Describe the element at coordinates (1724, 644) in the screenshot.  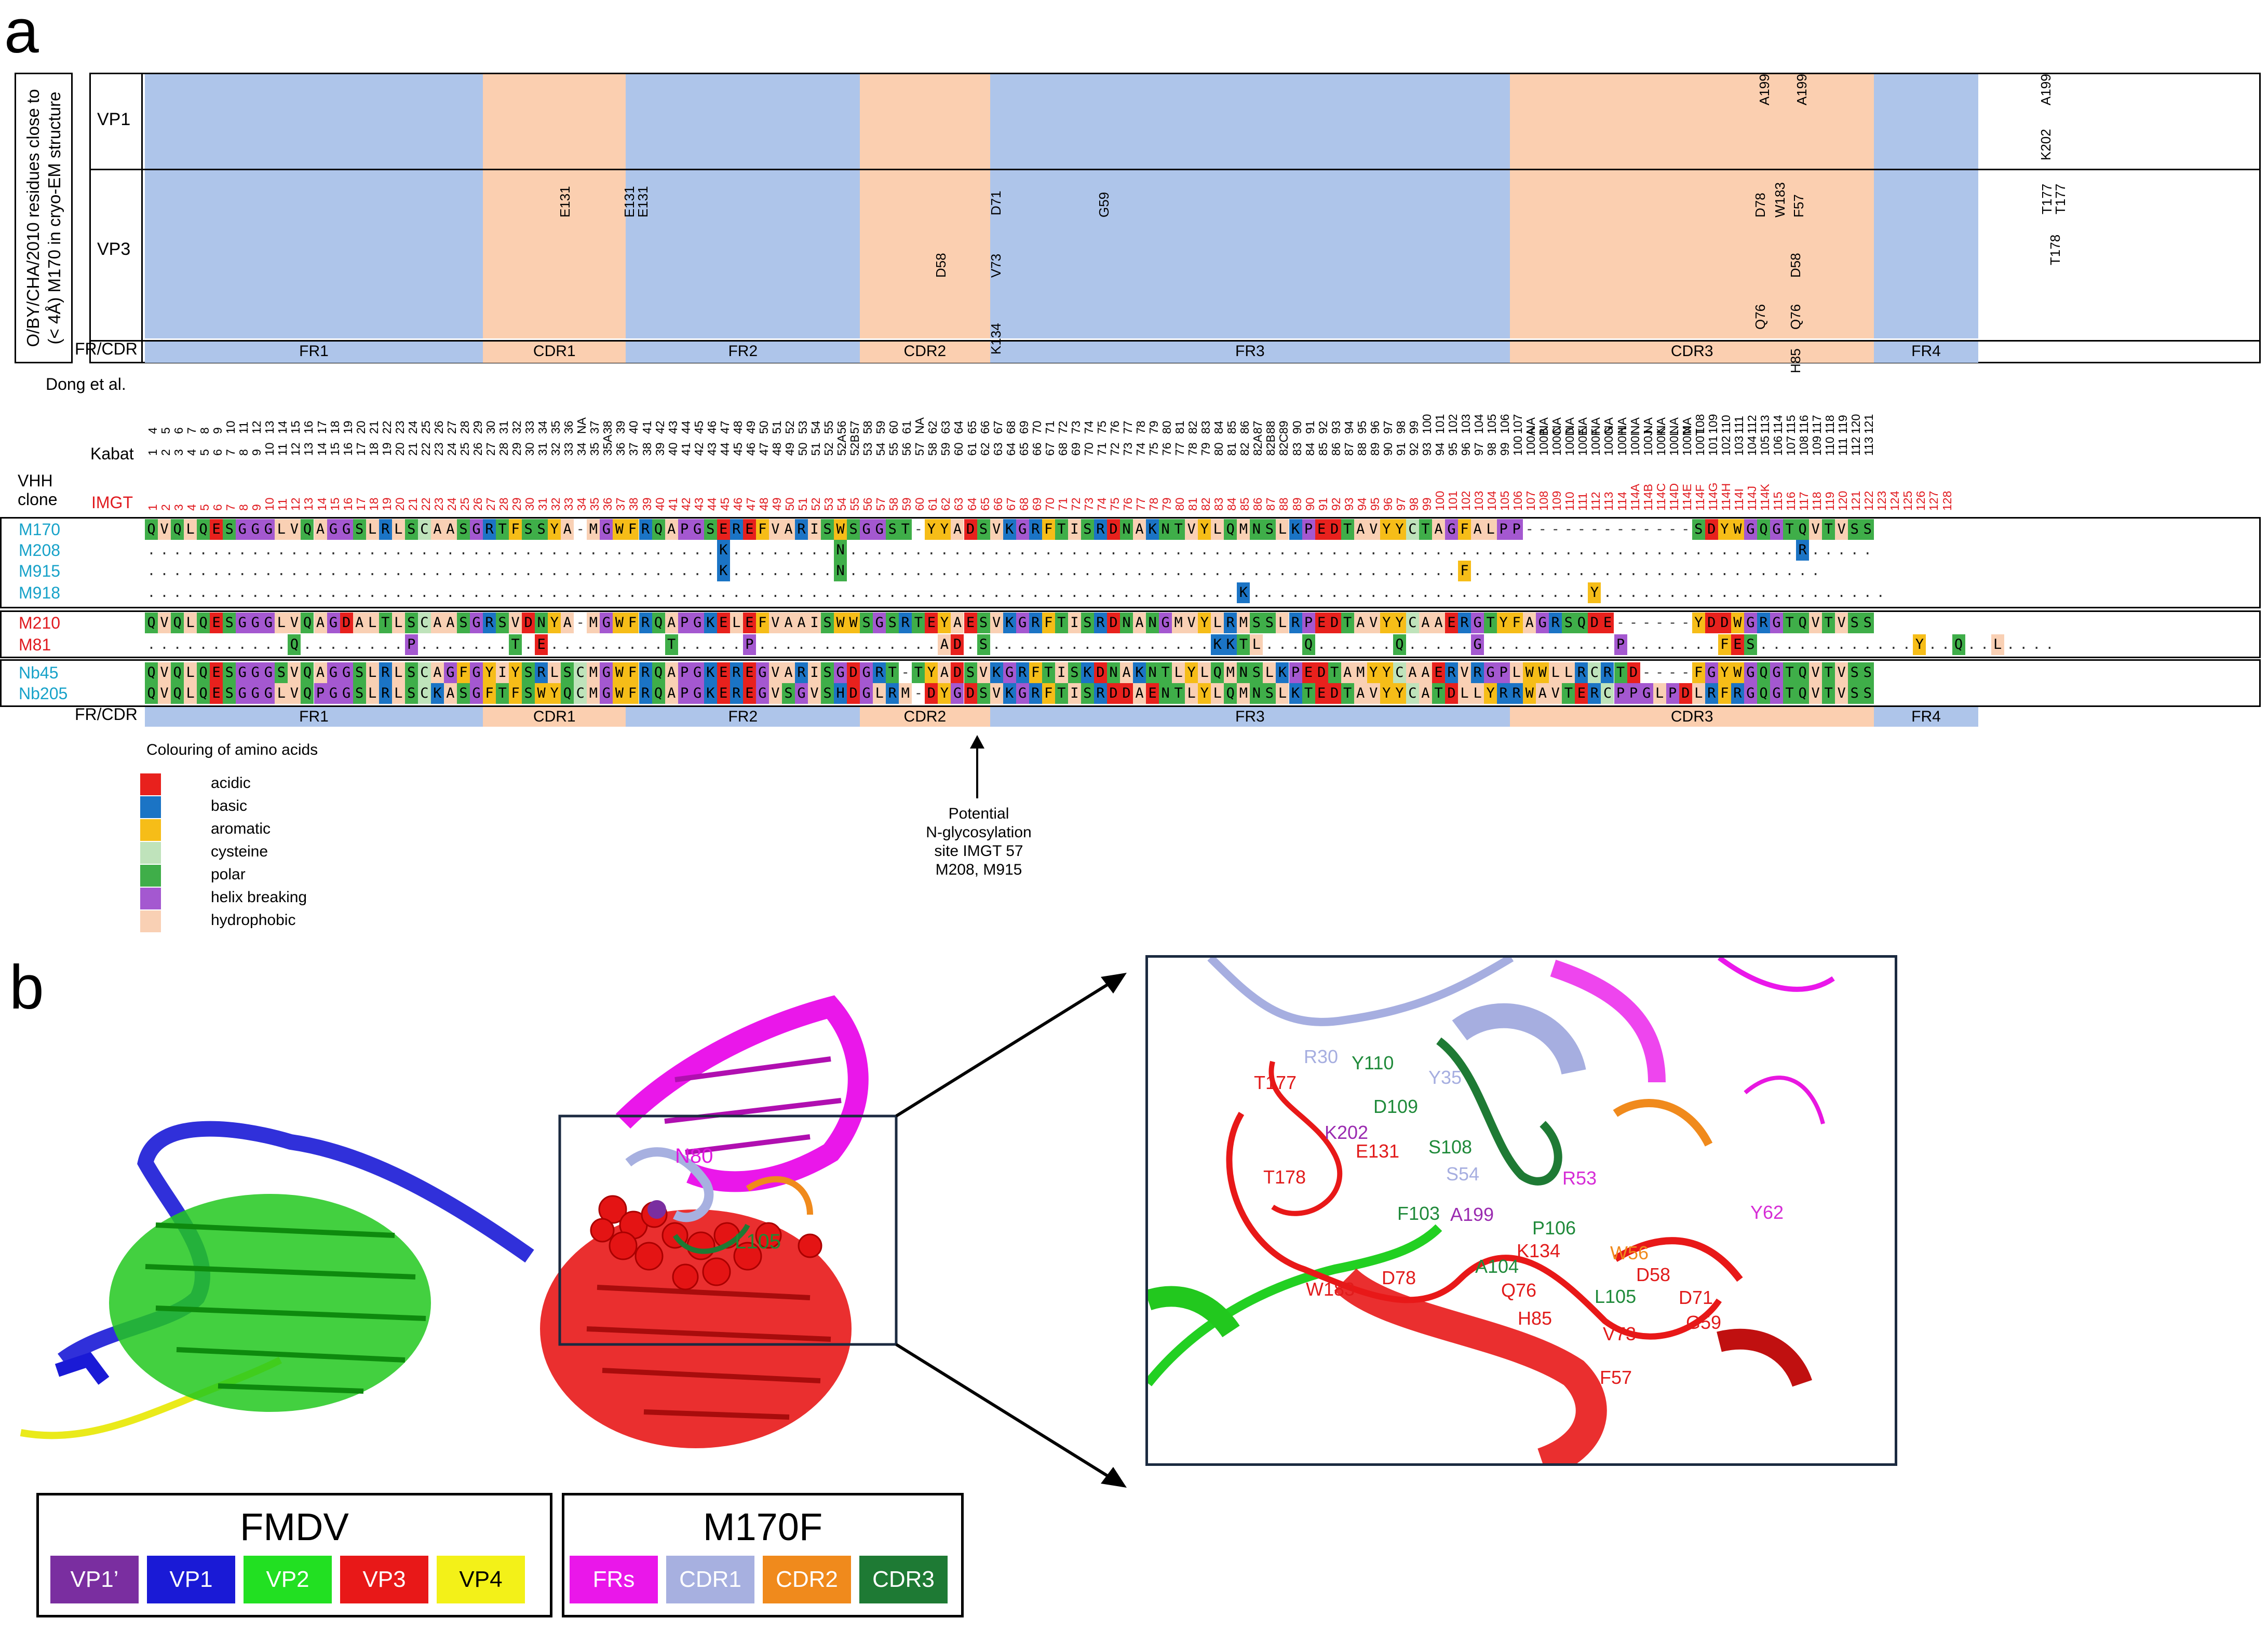
I see `residue: F` at that location.